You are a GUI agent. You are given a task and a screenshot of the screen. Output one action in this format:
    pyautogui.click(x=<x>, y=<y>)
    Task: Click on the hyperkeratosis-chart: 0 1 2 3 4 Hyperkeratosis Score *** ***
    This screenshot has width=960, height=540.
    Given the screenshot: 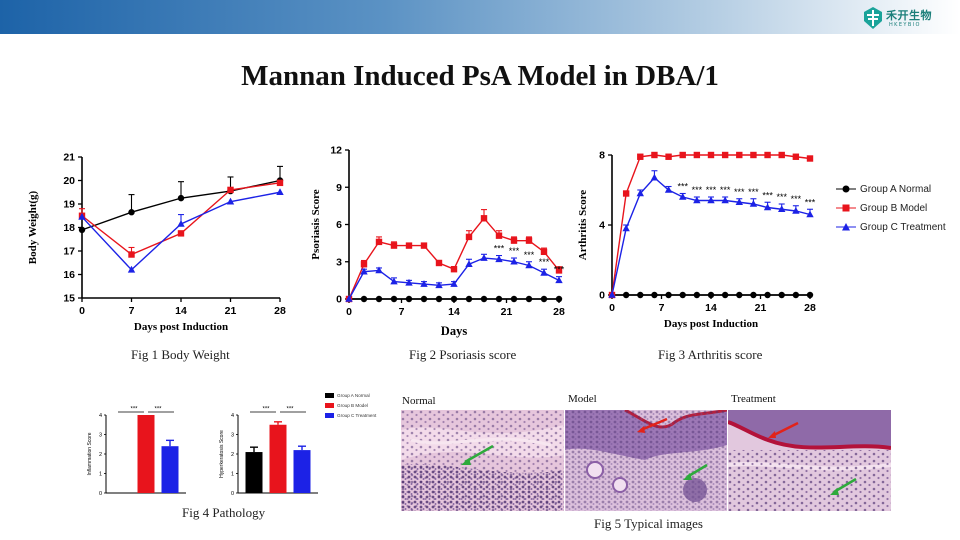 What is the action you would take?
    pyautogui.click(x=268, y=451)
    